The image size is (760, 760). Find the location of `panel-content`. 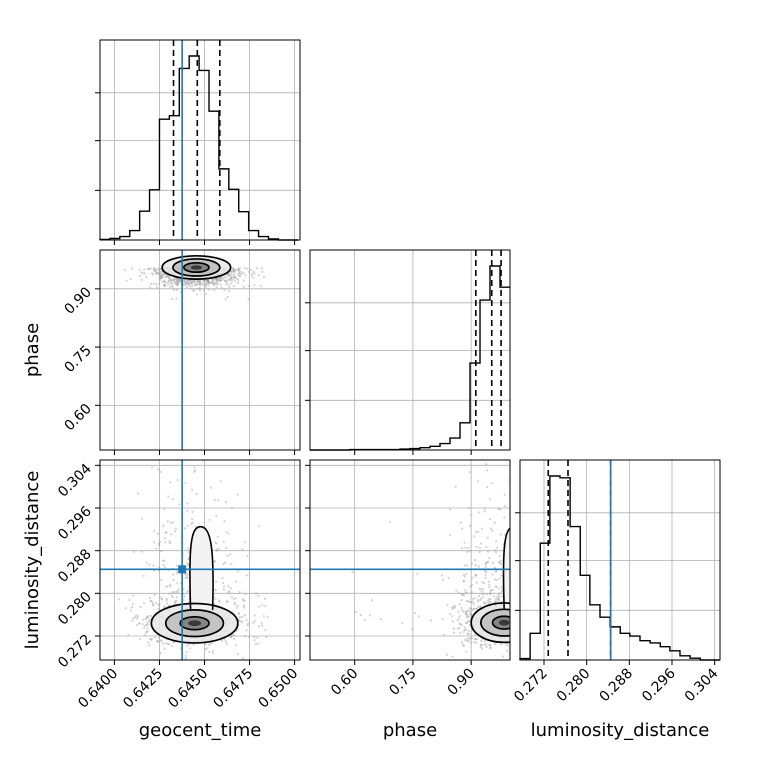

panel-content is located at coordinates (200, 560).